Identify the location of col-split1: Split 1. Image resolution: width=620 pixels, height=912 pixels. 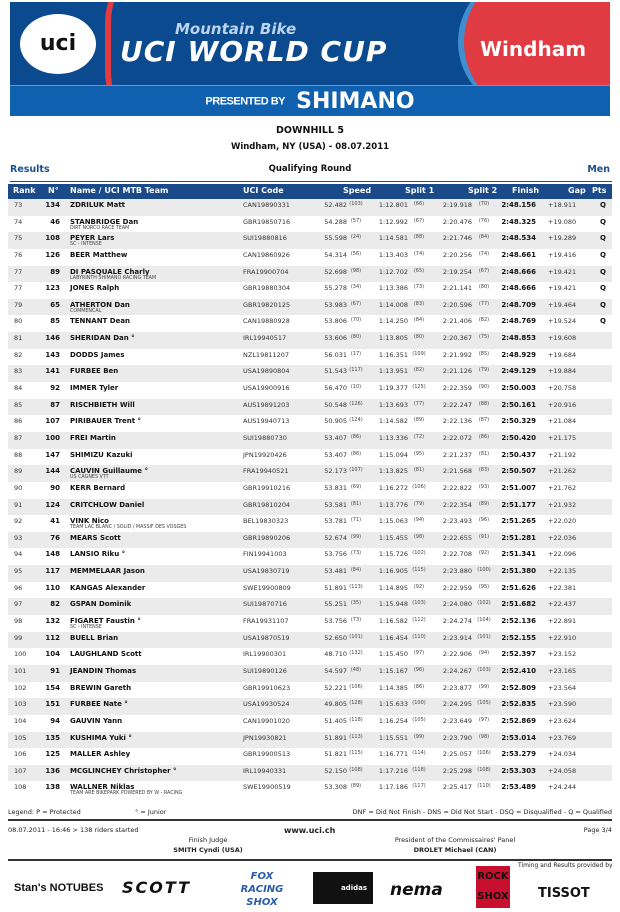
(420, 190).